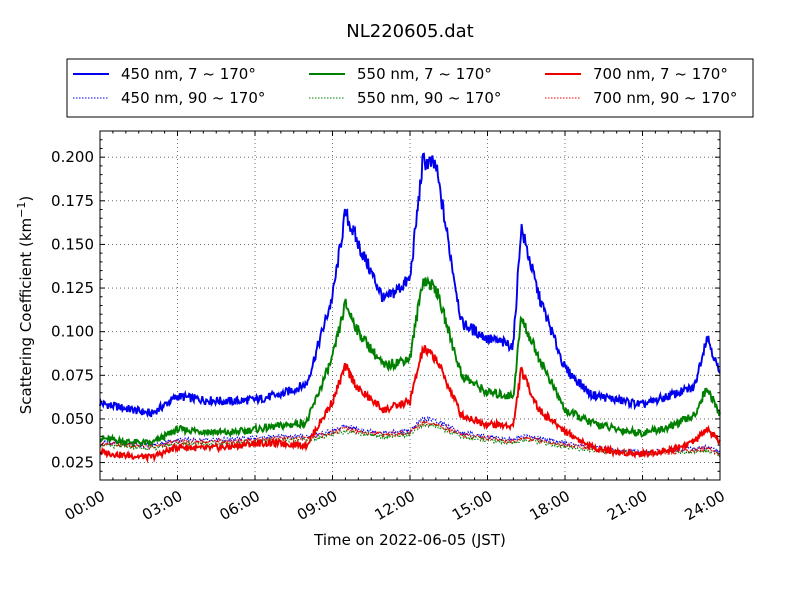  I want to click on x-tick-label: 03:00, so click(162, 505).